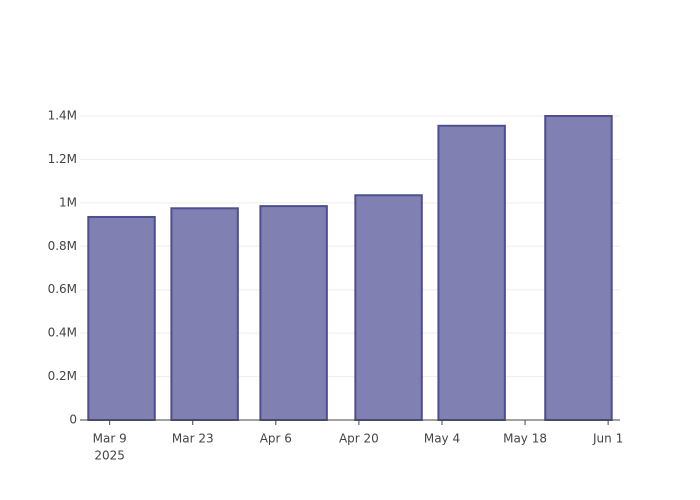 This screenshot has width=700, height=500. I want to click on y-tick-label: 0.2M, so click(62, 376).